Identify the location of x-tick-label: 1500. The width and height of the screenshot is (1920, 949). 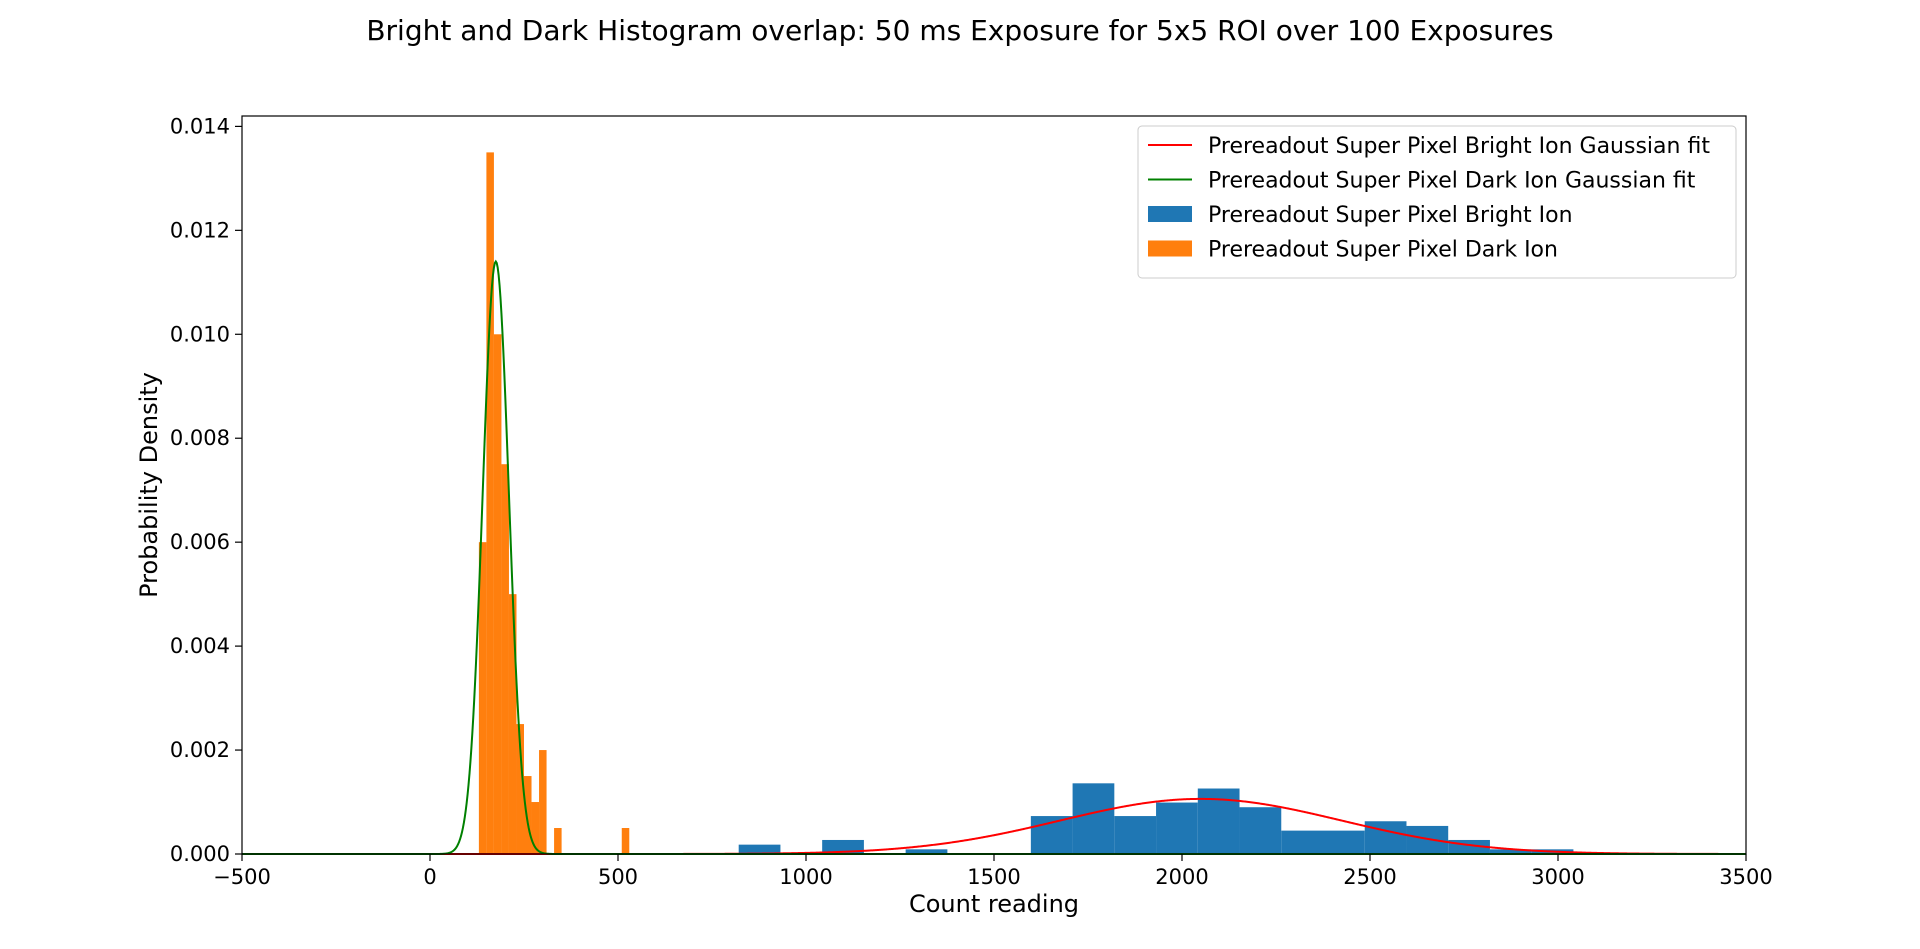
(993, 877).